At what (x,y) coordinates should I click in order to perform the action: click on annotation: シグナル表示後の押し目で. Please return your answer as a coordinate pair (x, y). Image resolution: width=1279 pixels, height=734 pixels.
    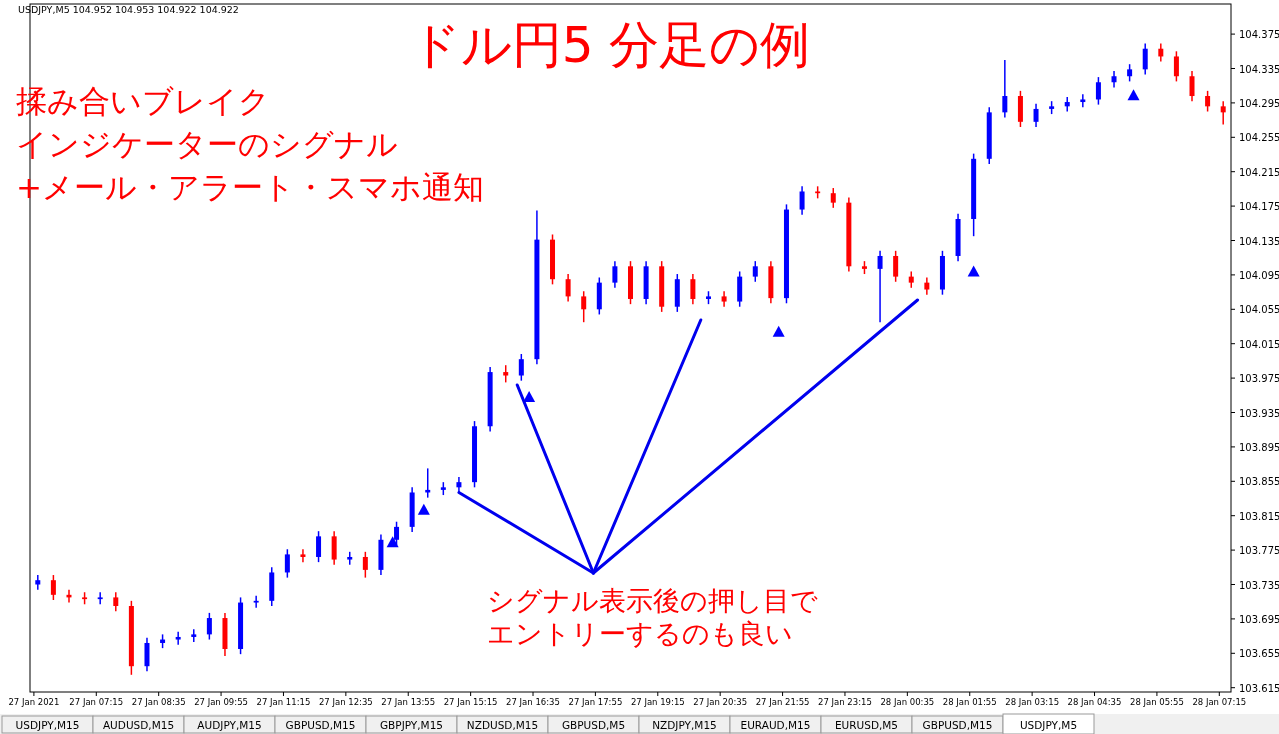
    Looking at the image, I should click on (652, 600).